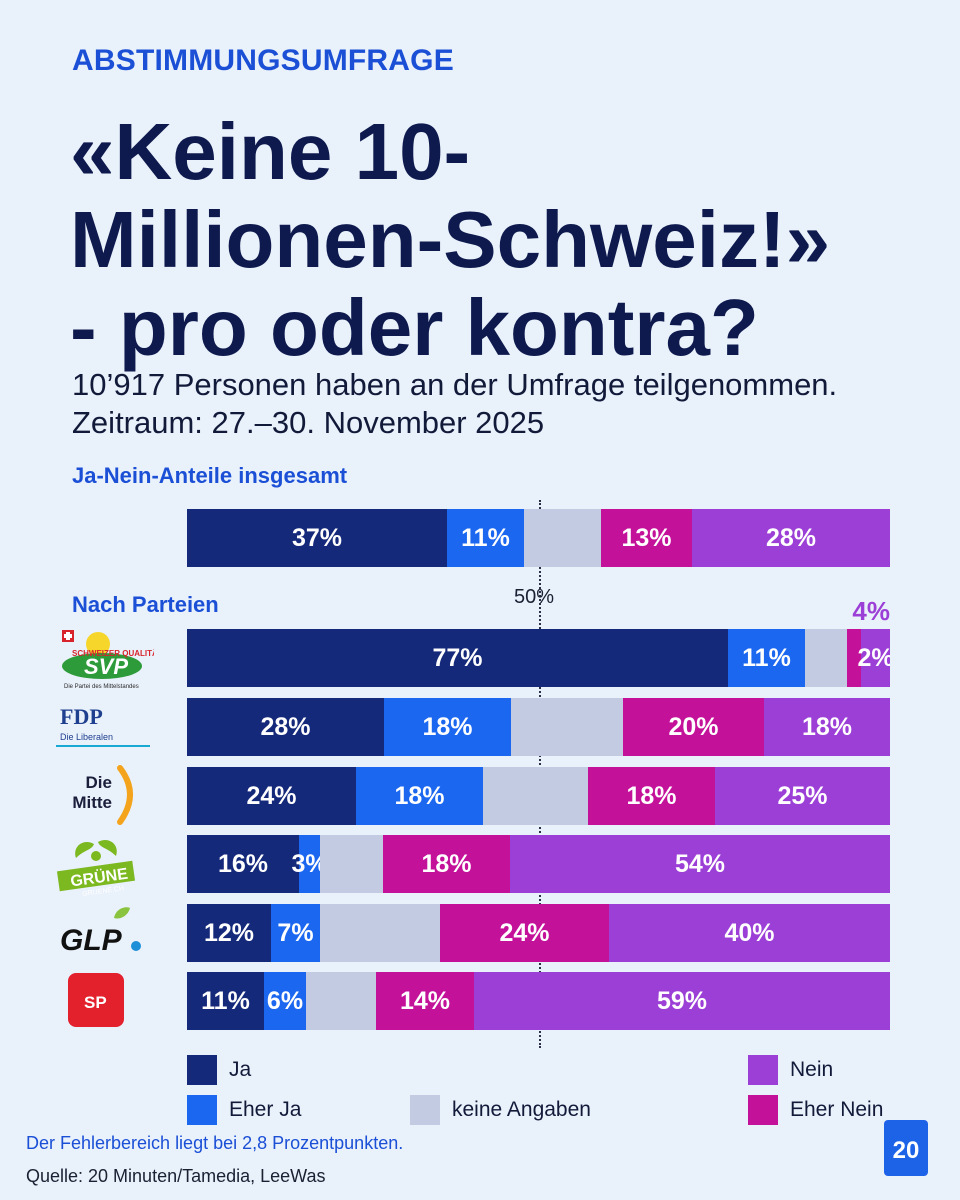 The image size is (960, 1200). I want to click on bar-segment-label: 7%, so click(295, 932).